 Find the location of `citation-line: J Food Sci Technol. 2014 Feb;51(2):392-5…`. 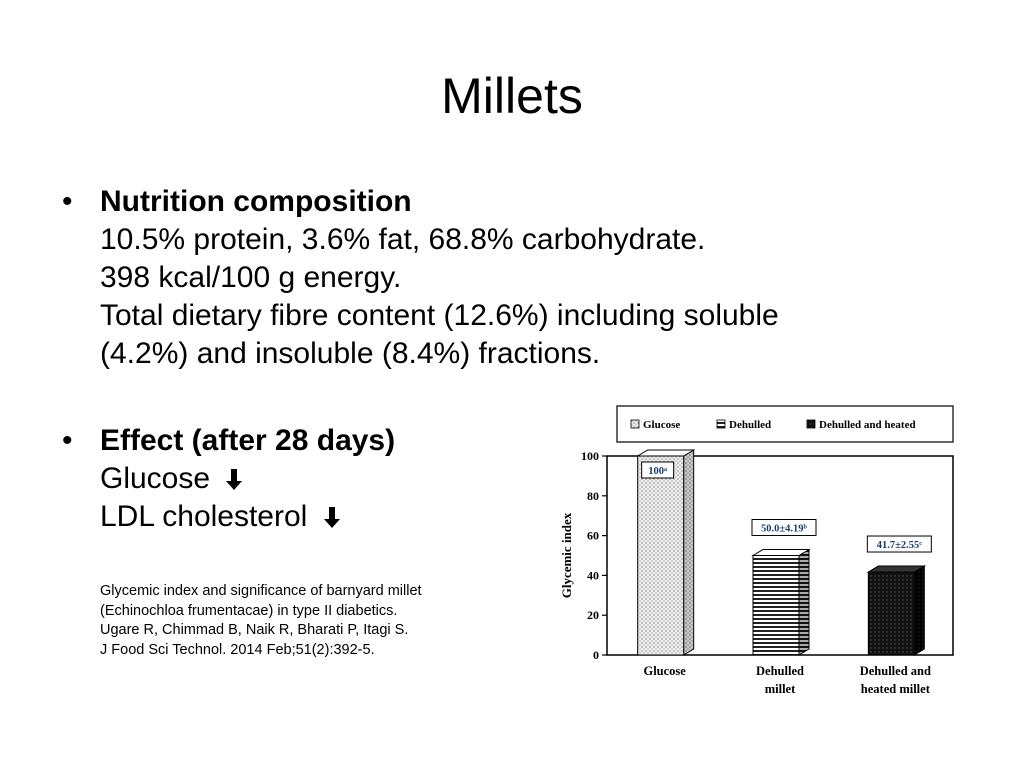

citation-line: J Food Sci Technol. 2014 Feb;51(2):392-5… is located at coordinates (237, 649).